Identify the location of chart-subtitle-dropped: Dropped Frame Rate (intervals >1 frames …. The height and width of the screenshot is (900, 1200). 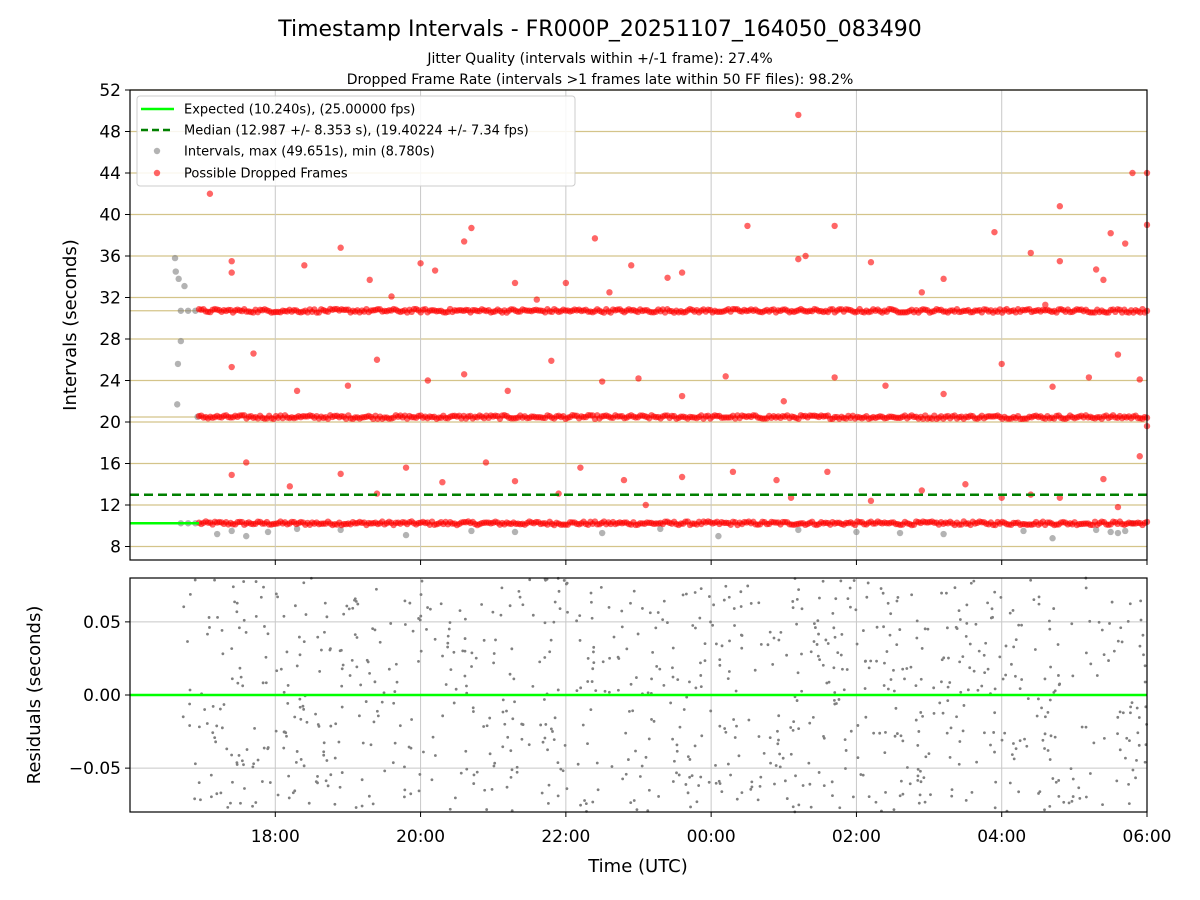
(600, 80).